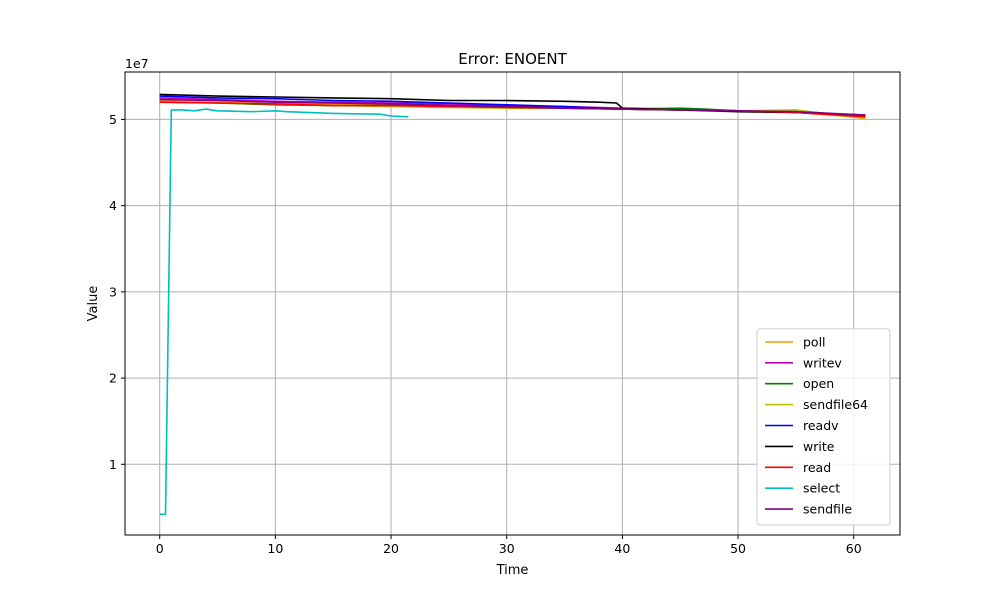  I want to click on legend-label-poll: poll, so click(814, 341).